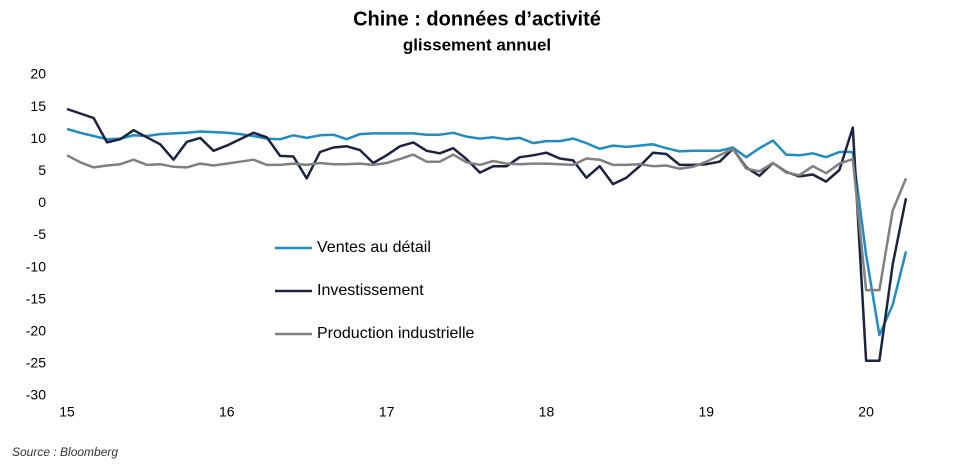  Describe the element at coordinates (547, 412) in the screenshot. I see `x-tick-label: 18` at that location.